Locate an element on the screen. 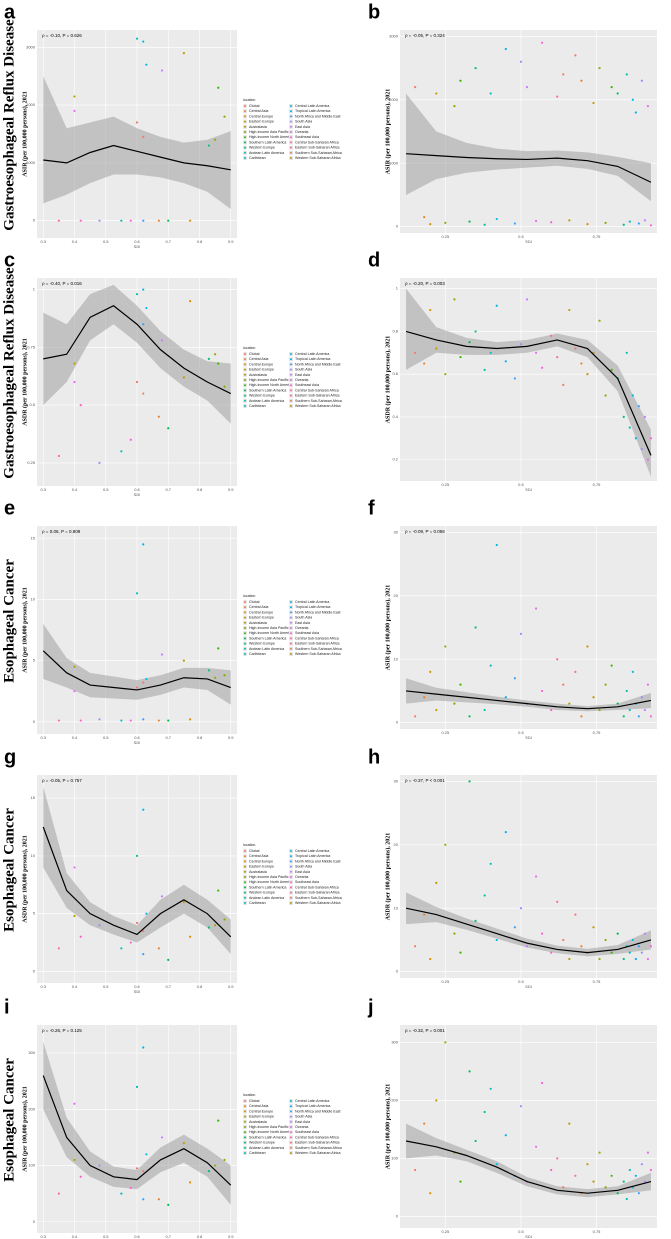  legend-label: Tropical Latin America is located at coordinates (312, 359).